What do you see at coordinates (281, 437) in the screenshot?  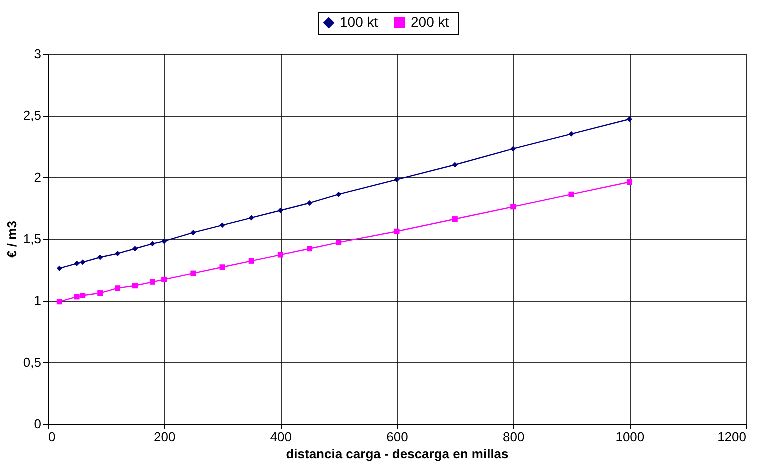 I see `x-tick-label: 400` at bounding box center [281, 437].